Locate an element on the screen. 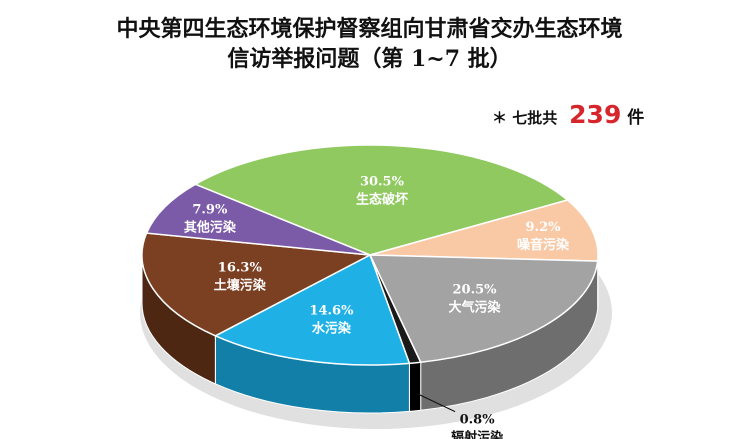 The width and height of the screenshot is (739, 439). data-label-pct-2: 9.2% is located at coordinates (544, 227).